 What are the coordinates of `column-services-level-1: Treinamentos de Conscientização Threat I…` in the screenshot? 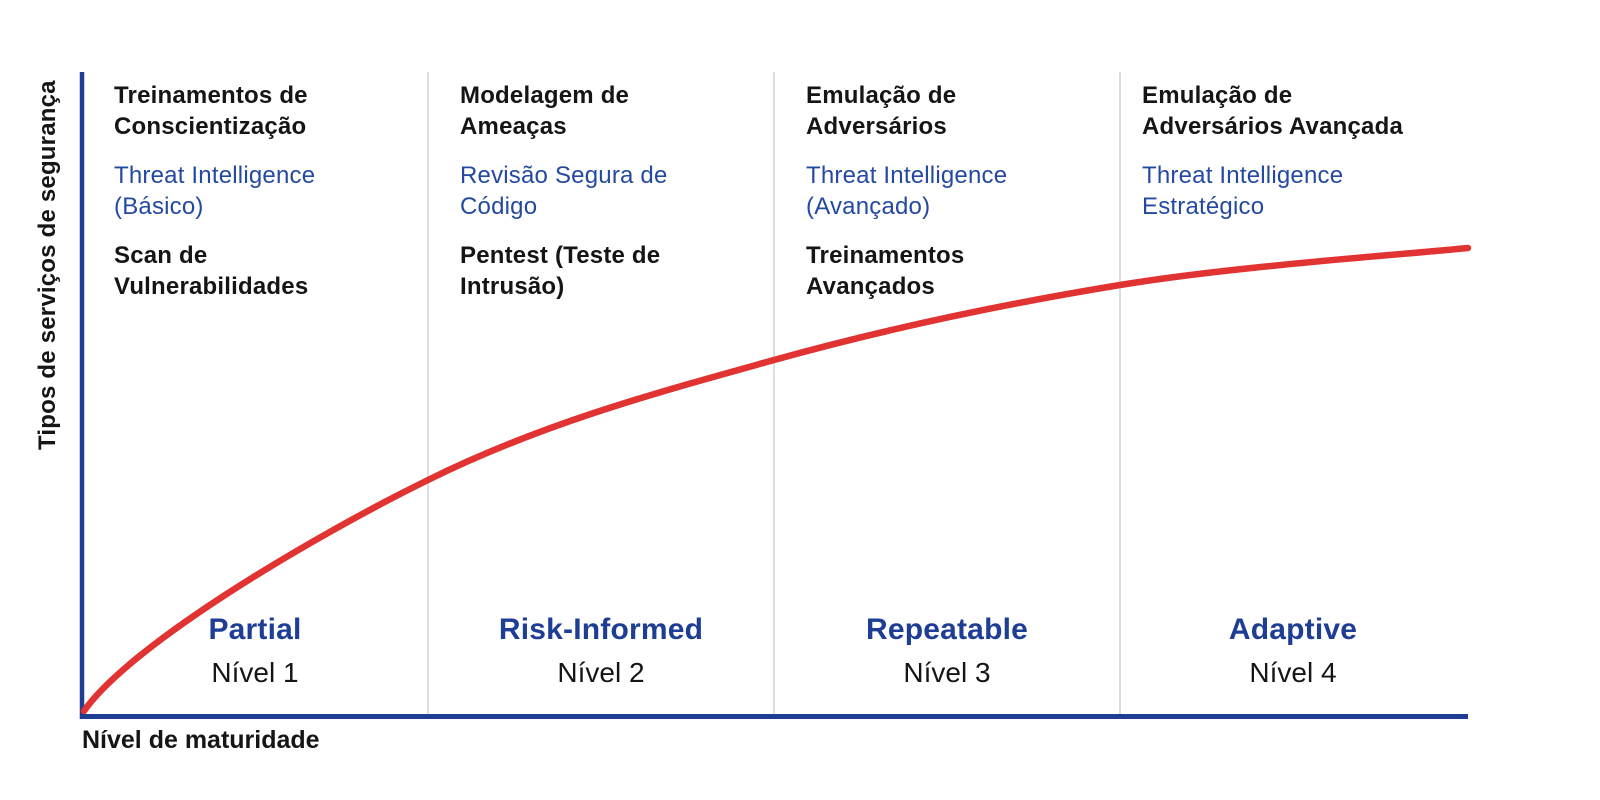 It's located at (266, 200).